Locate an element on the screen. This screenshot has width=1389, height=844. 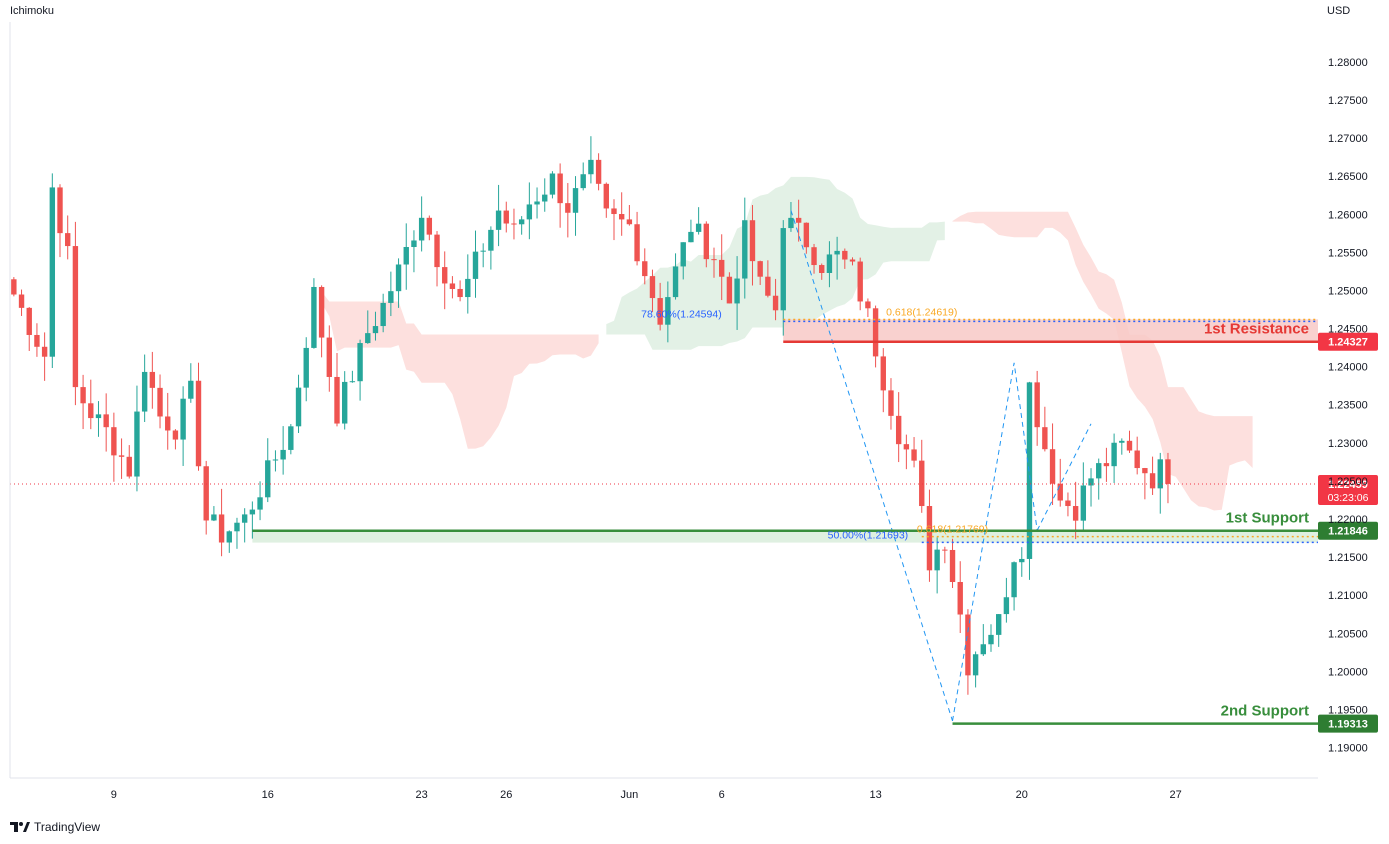
y-tick-label: 1.26000 is located at coordinates (1348, 215).